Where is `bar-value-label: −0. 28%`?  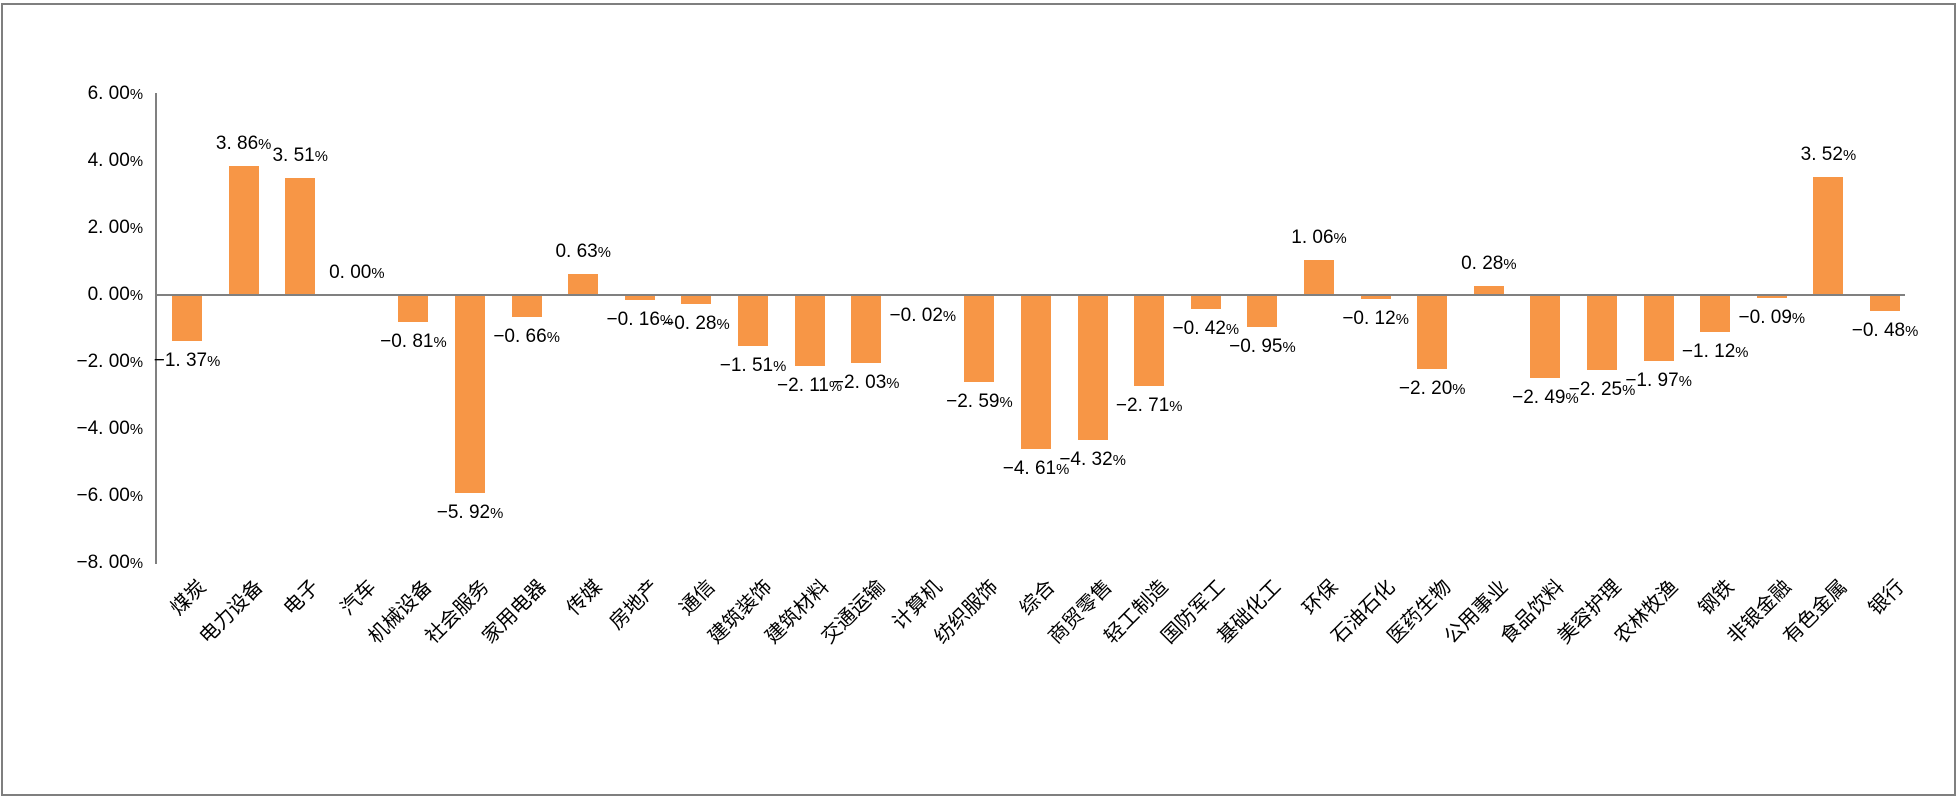
bar-value-label: −0. 28% is located at coordinates (696, 324).